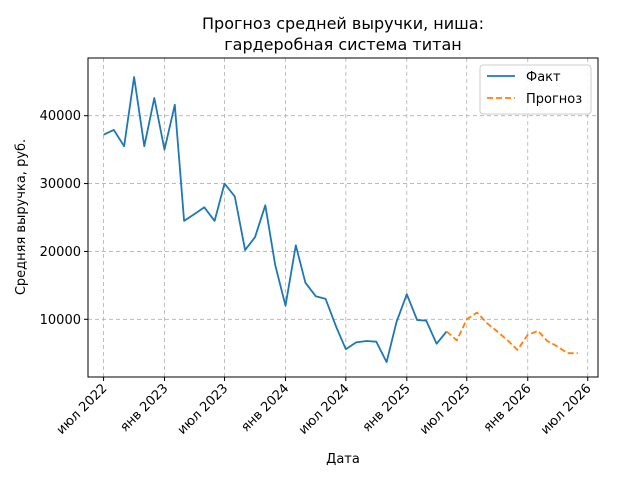  What do you see at coordinates (203, 409) in the screenshot?
I see `x-tick-label: июл 2023` at bounding box center [203, 409].